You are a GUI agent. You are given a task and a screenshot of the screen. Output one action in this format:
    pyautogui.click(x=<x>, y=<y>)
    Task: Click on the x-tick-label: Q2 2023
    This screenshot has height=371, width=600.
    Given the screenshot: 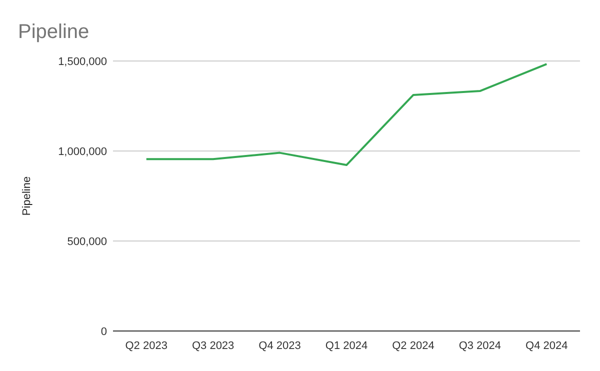 What is the action you would take?
    pyautogui.click(x=146, y=346)
    